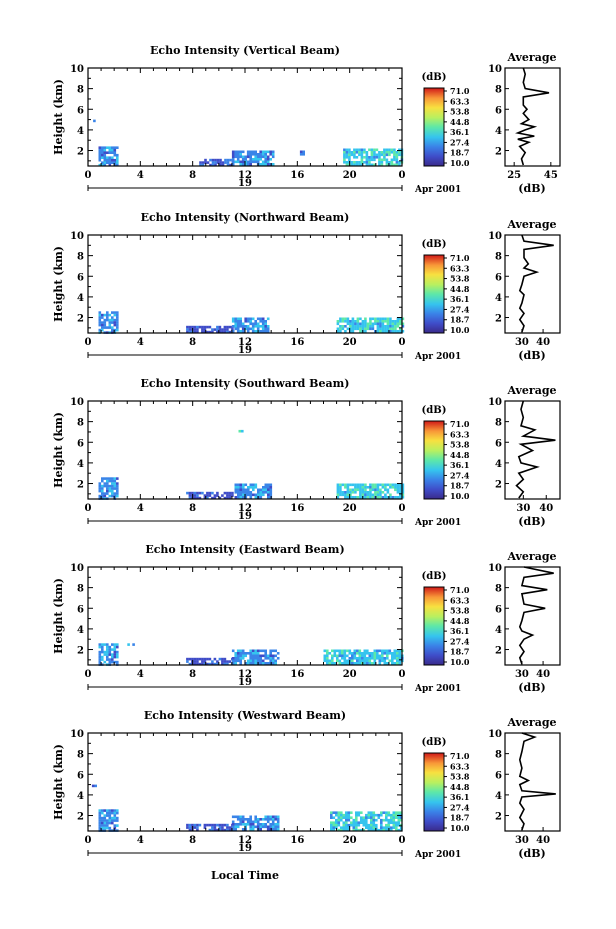  I want to click on date-label: Apr 2001, so click(437, 357).